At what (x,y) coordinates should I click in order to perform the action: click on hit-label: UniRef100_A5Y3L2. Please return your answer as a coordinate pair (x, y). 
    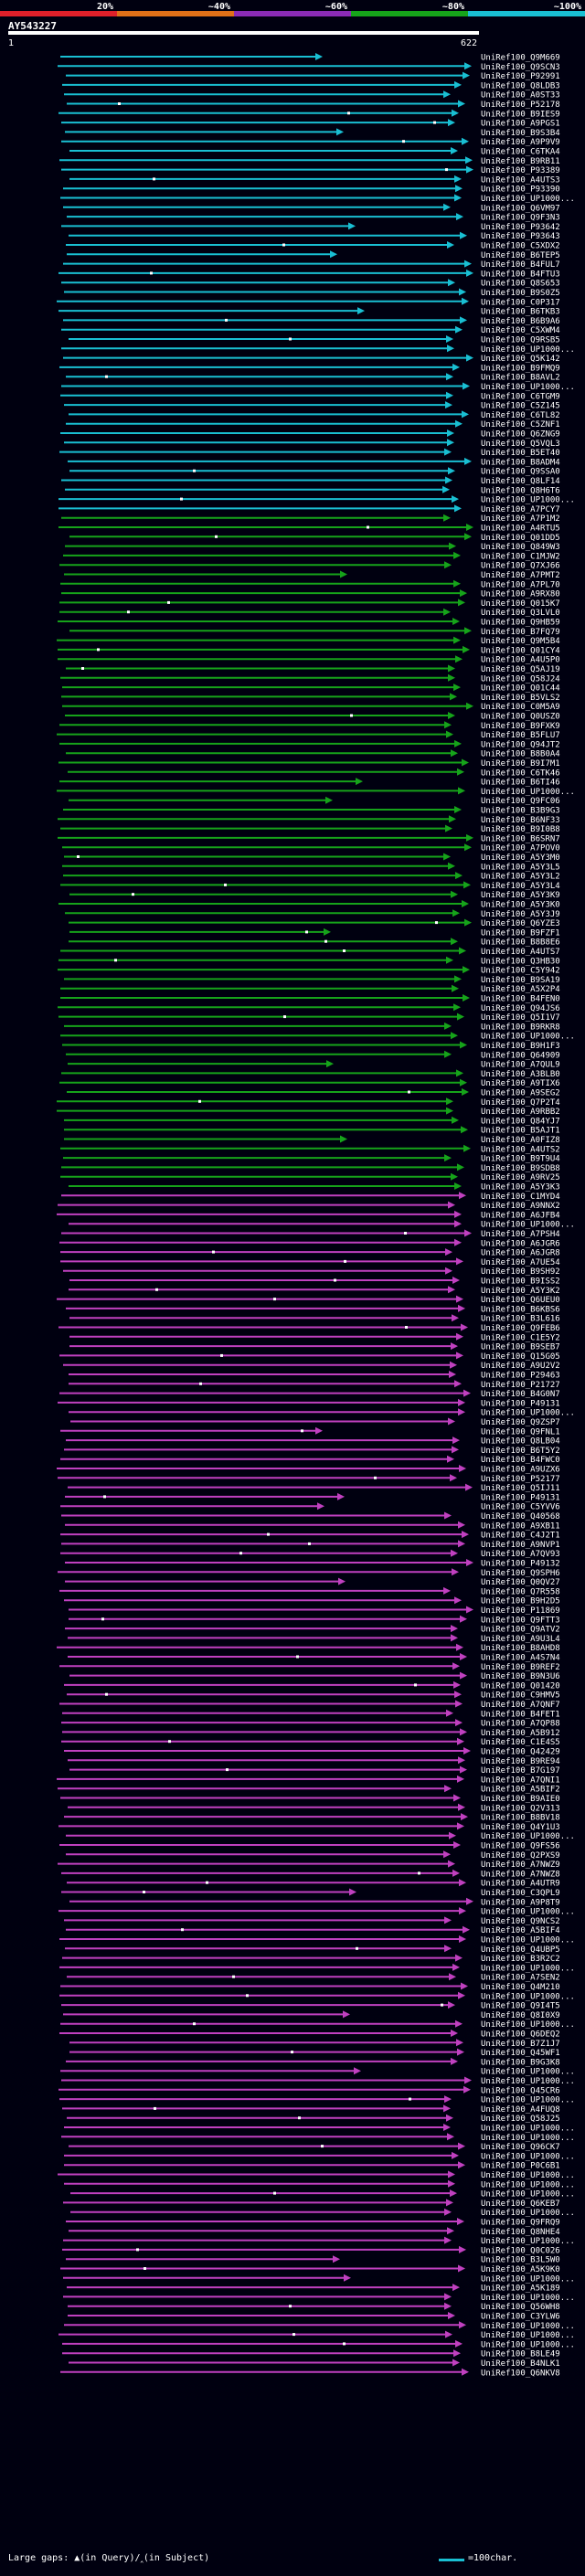
    Looking at the image, I should click on (520, 877).